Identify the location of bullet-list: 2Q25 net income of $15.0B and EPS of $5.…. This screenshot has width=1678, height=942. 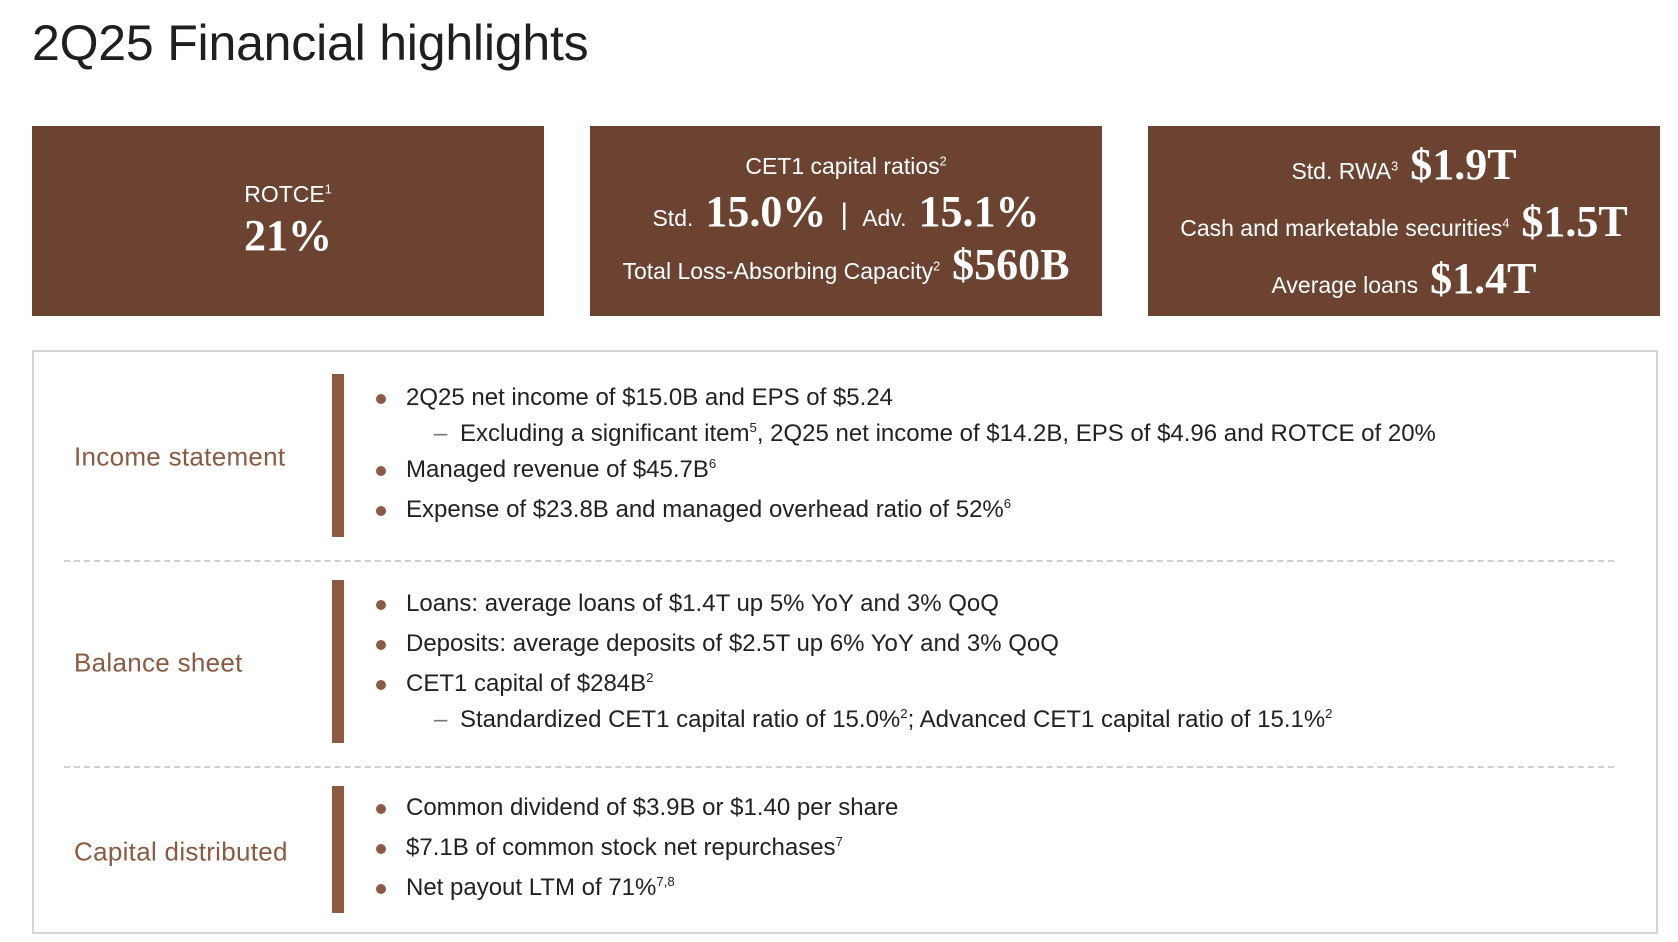
(906, 454).